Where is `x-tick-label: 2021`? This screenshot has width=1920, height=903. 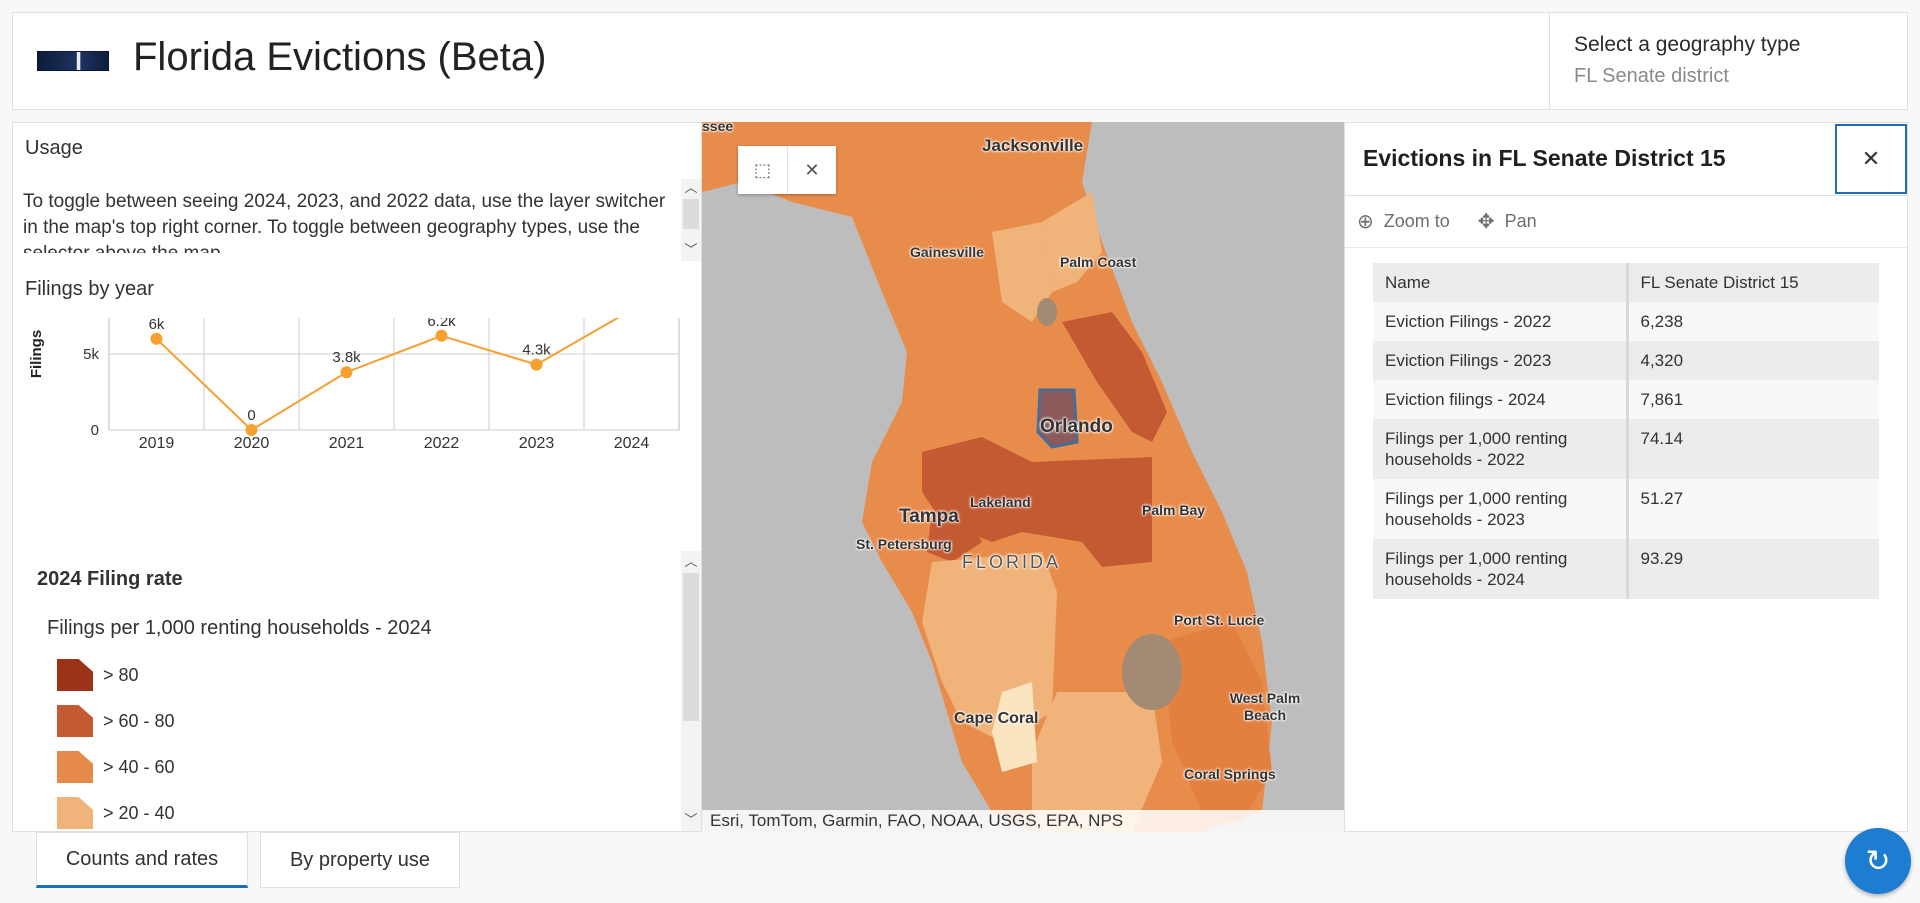 x-tick-label: 2021 is located at coordinates (347, 443).